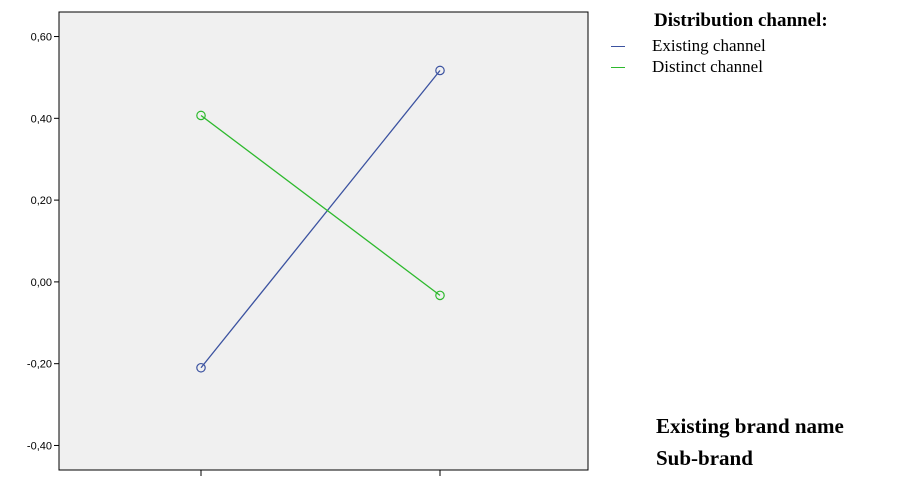 The width and height of the screenshot is (902, 488). I want to click on y-axis: -0,40 -0,20 0,00 0,20 0,40 0,60, so click(43, 242).